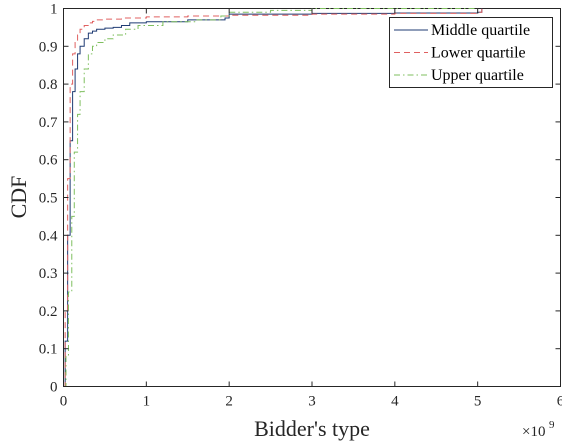  What do you see at coordinates (395, 402) in the screenshot?
I see `x-tick-label: 4` at bounding box center [395, 402].